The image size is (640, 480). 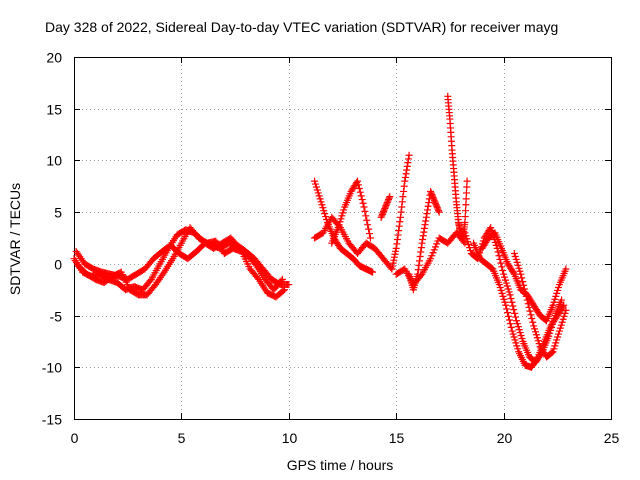 What do you see at coordinates (54, 161) in the screenshot?
I see `y-tick-label: 10` at bounding box center [54, 161].